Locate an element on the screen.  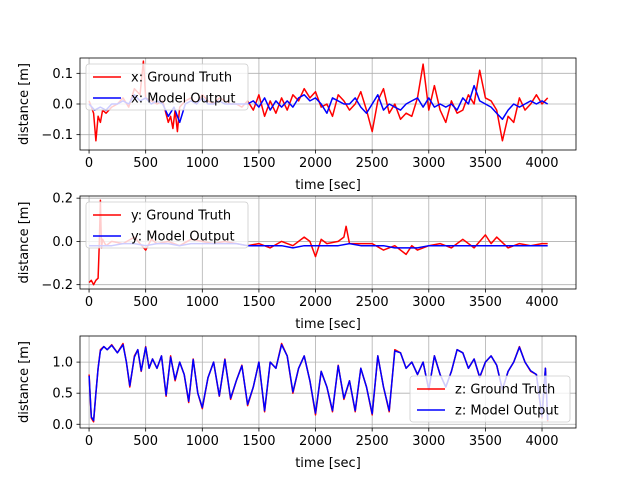
series-line-model-output is located at coordinates (318, 382).